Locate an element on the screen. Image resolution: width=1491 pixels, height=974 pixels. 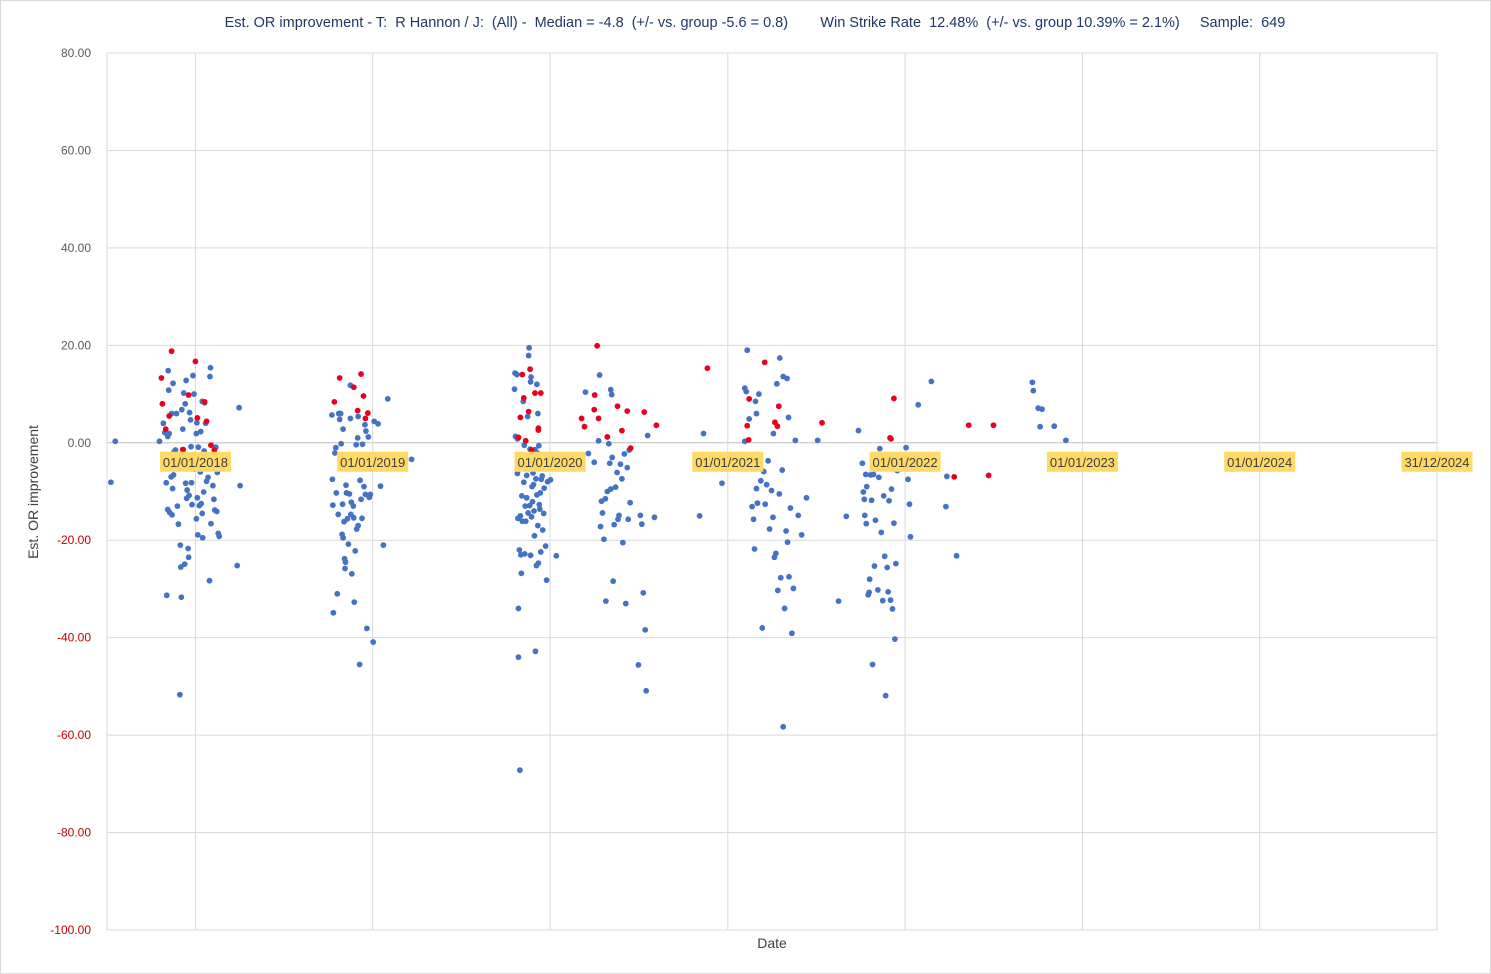
date-label: 01/01/2018 is located at coordinates (195, 462).